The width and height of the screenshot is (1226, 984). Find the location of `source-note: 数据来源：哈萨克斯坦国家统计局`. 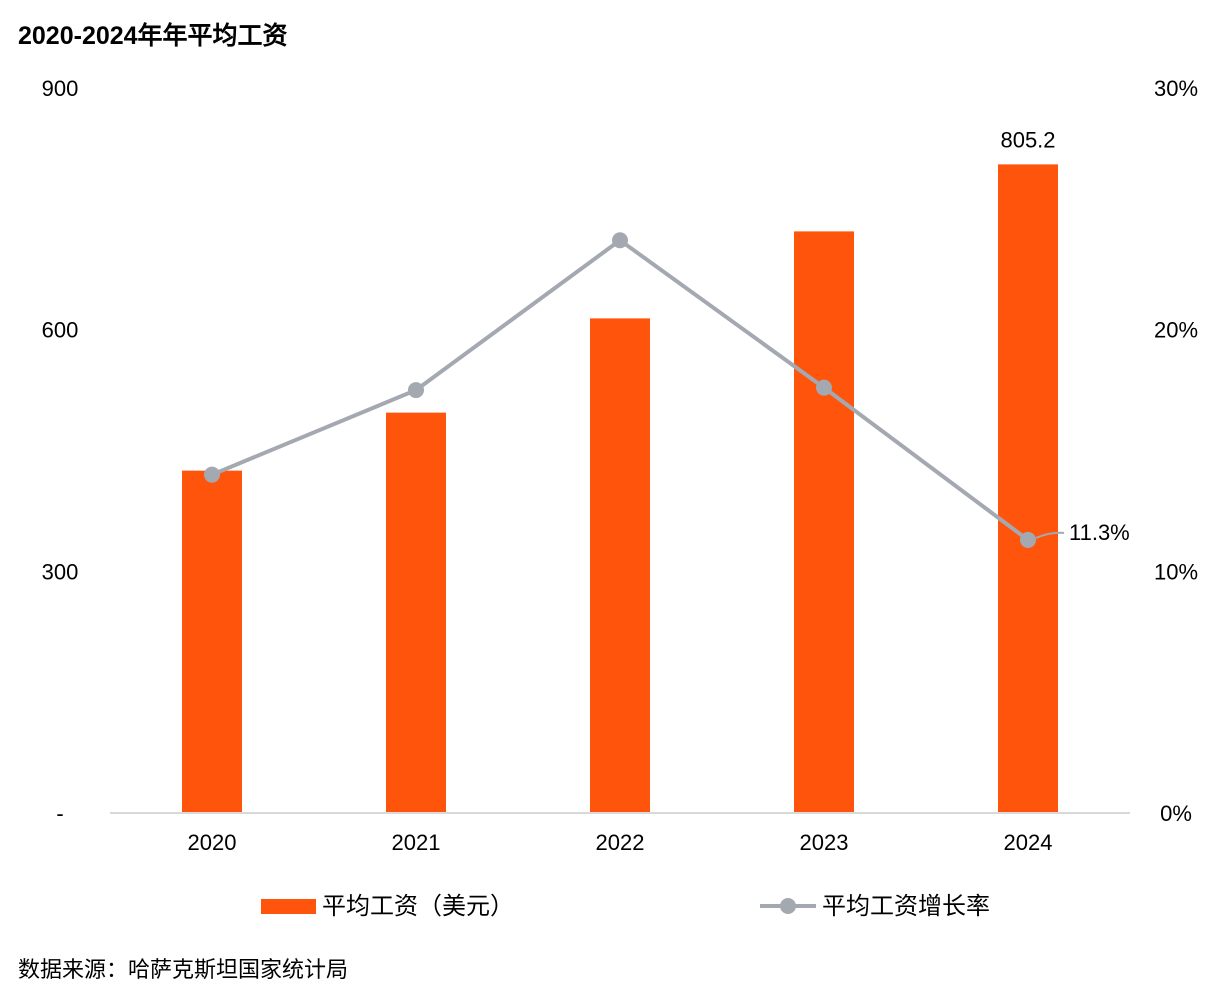

source-note: 数据来源：哈萨克斯坦国家统计局 is located at coordinates (183, 969).